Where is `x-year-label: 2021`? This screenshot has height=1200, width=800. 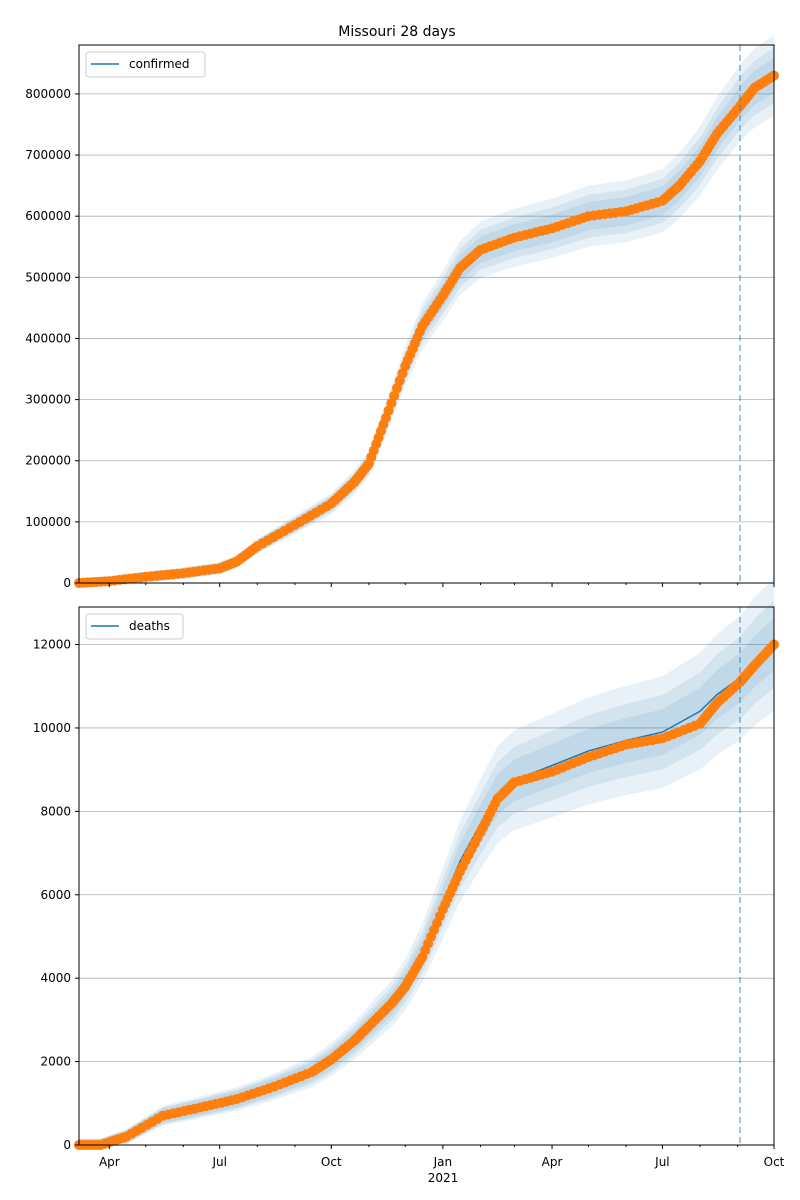
x-year-label: 2021 is located at coordinates (443, 1178).